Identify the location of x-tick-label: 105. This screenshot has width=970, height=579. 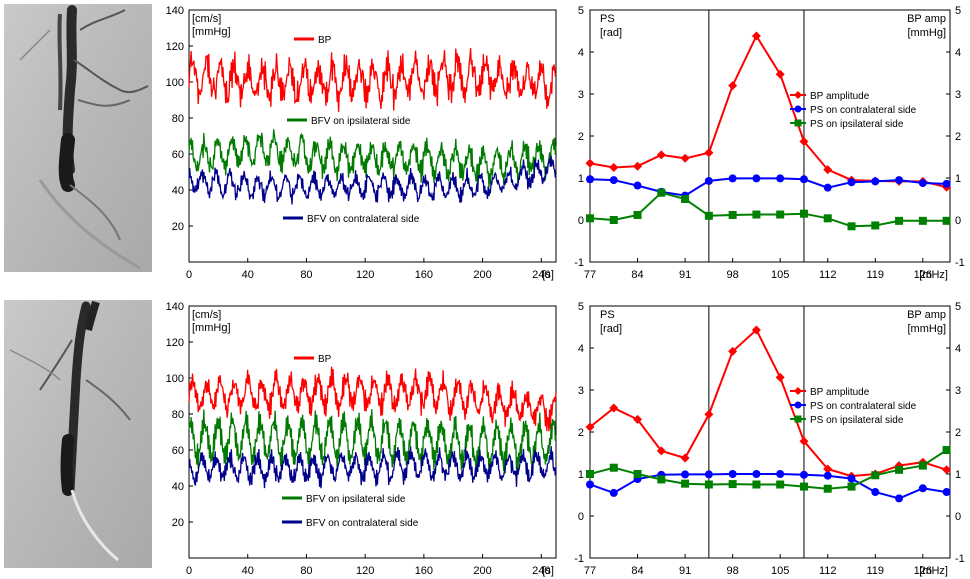
(780, 275).